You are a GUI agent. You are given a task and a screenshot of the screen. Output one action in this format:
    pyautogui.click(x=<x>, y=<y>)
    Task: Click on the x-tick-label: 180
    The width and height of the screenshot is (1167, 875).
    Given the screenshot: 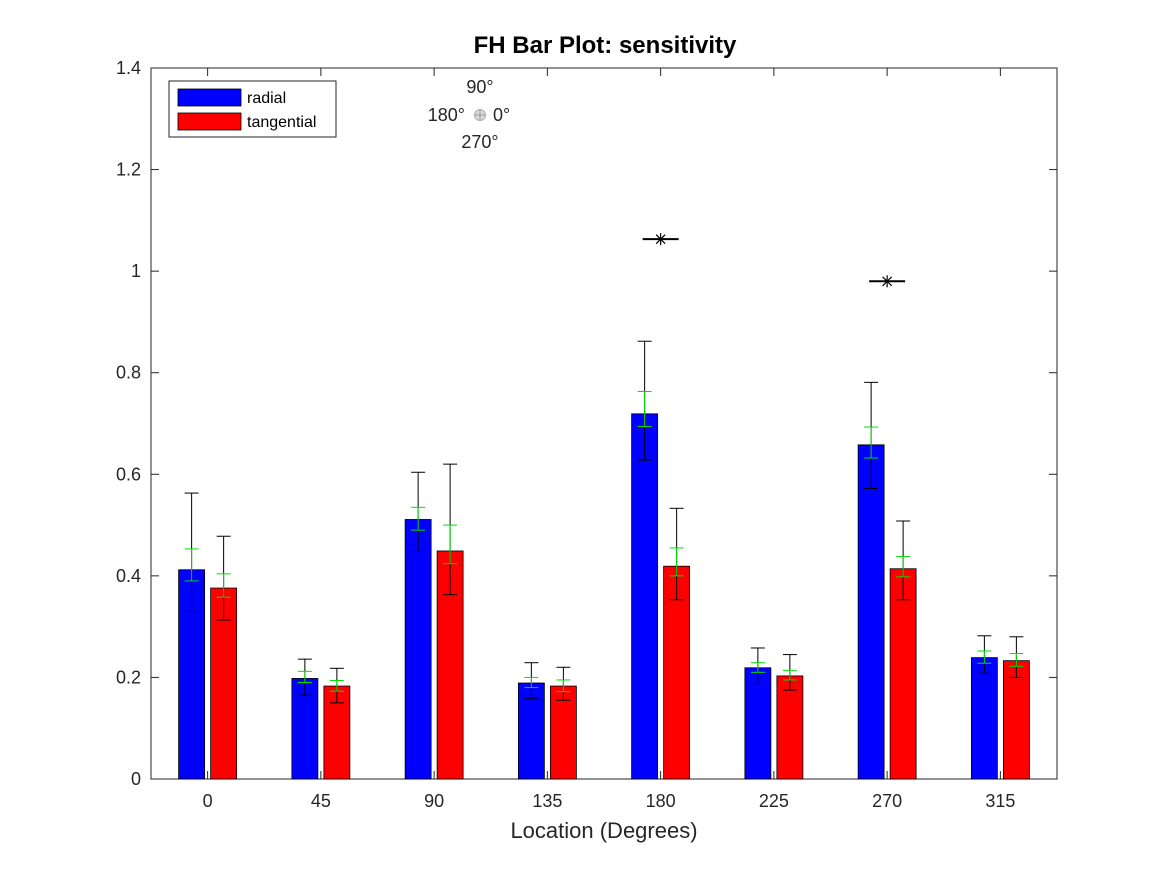 What is the action you would take?
    pyautogui.click(x=661, y=801)
    